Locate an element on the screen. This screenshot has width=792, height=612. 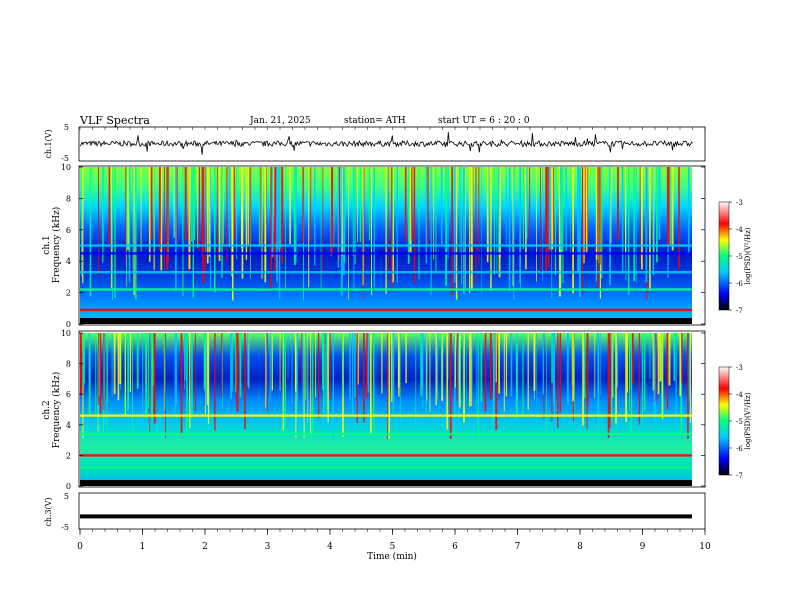
ch1-colorbar-label: log(PSD)(V²/Hz) is located at coordinates (748, 255).